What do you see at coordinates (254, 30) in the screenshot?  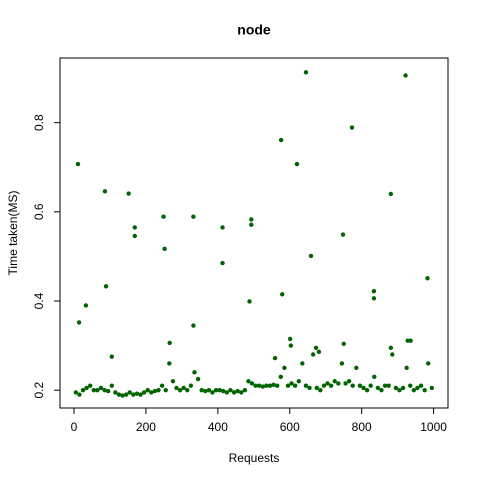 I see `chart-title: node` at bounding box center [254, 30].